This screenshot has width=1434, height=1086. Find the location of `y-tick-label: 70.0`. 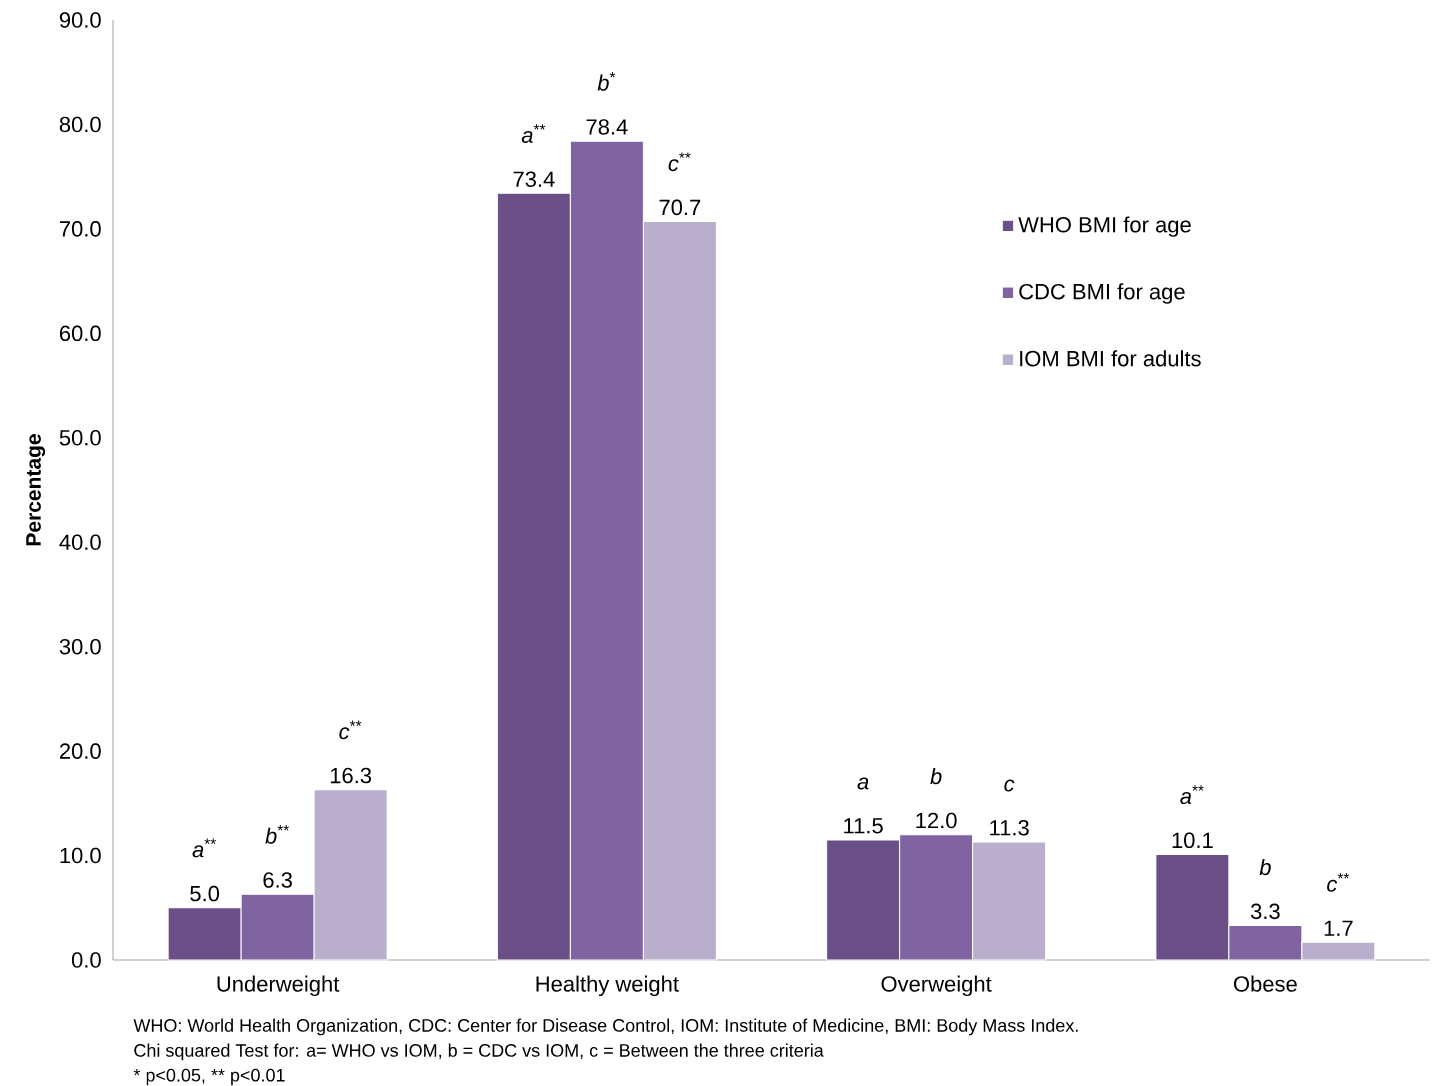

y-tick-label: 70.0 is located at coordinates (80, 229).